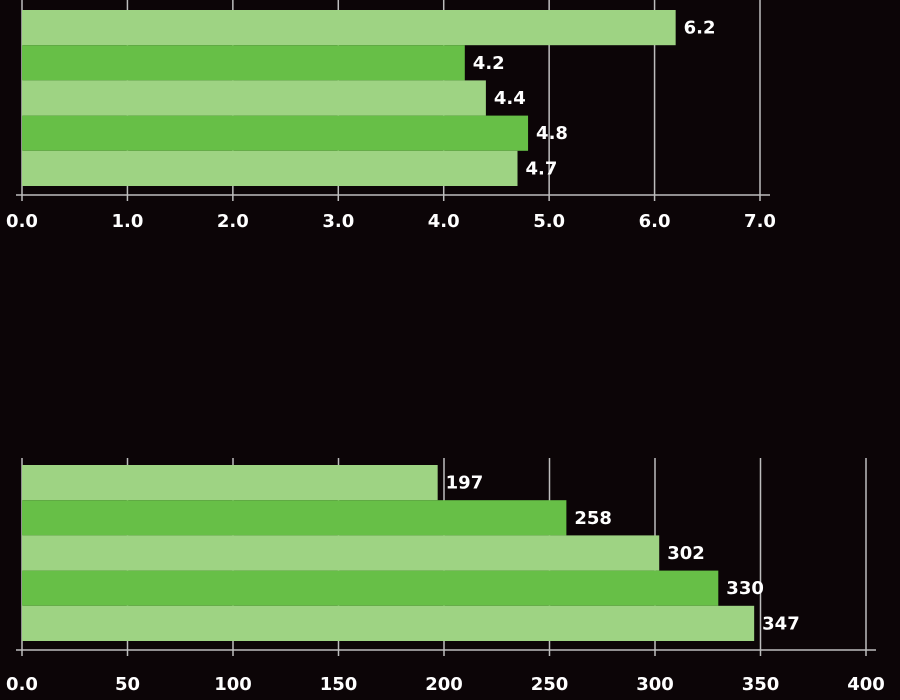  What do you see at coordinates (233, 221) in the screenshot?
I see `x-tick-label: 2.0` at bounding box center [233, 221].